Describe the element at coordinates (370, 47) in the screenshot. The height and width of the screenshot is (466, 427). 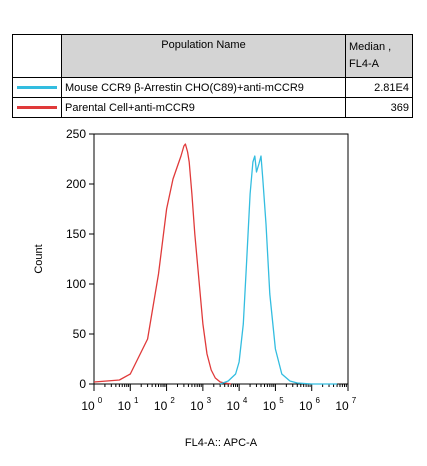
I see `median-header-line1: Median ,` at that location.